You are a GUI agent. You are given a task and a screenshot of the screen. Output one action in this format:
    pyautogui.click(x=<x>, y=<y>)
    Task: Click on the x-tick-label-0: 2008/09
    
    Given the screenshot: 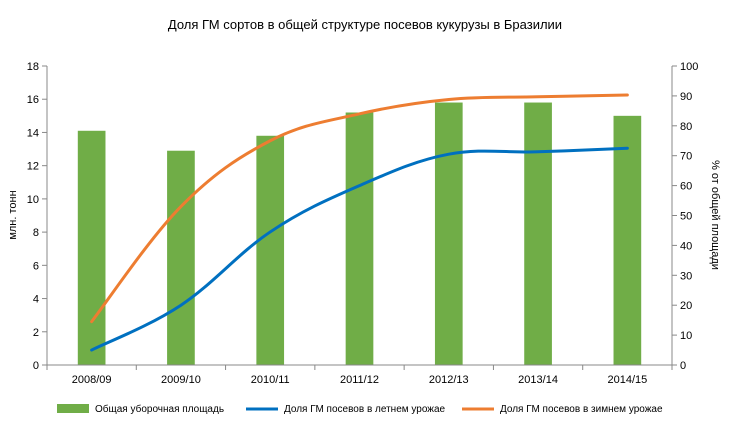 What is the action you would take?
    pyautogui.click(x=92, y=380)
    